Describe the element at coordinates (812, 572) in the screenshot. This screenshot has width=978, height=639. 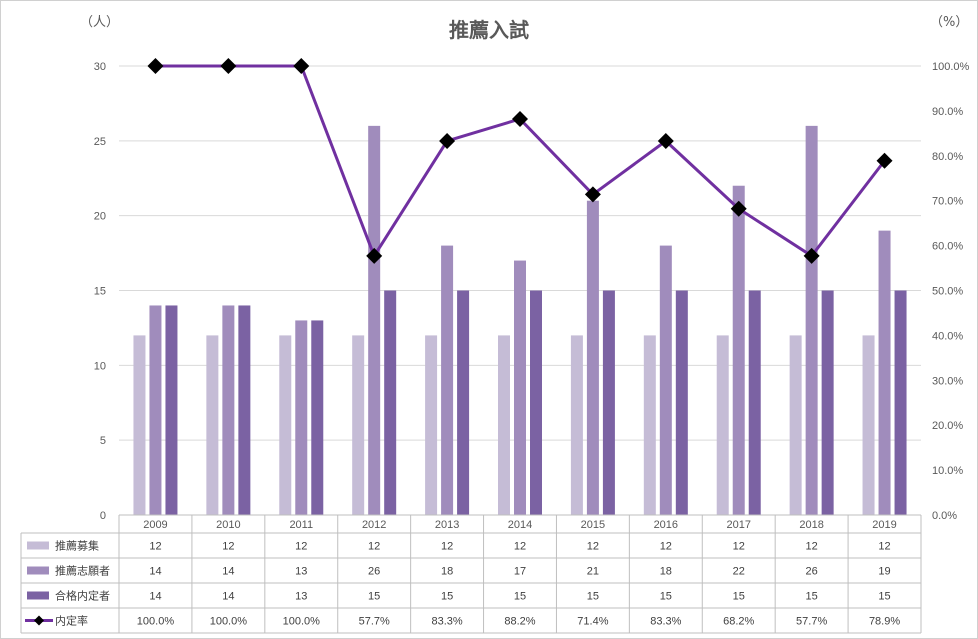
I see `table-cell: 26` at that location.